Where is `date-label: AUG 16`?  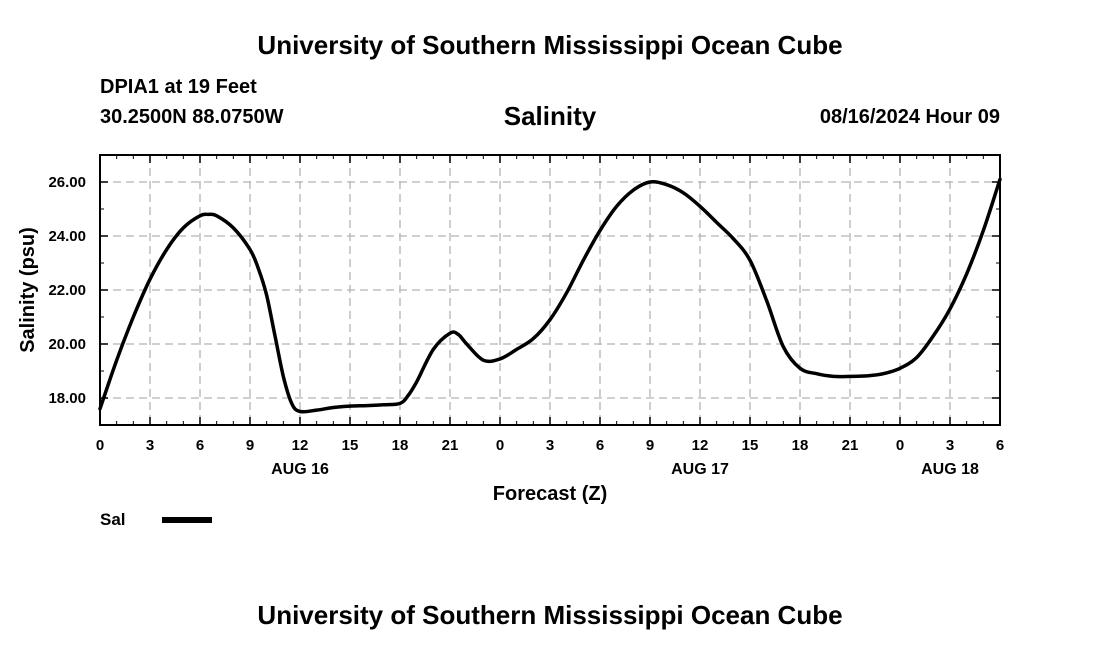 date-label: AUG 16 is located at coordinates (300, 469).